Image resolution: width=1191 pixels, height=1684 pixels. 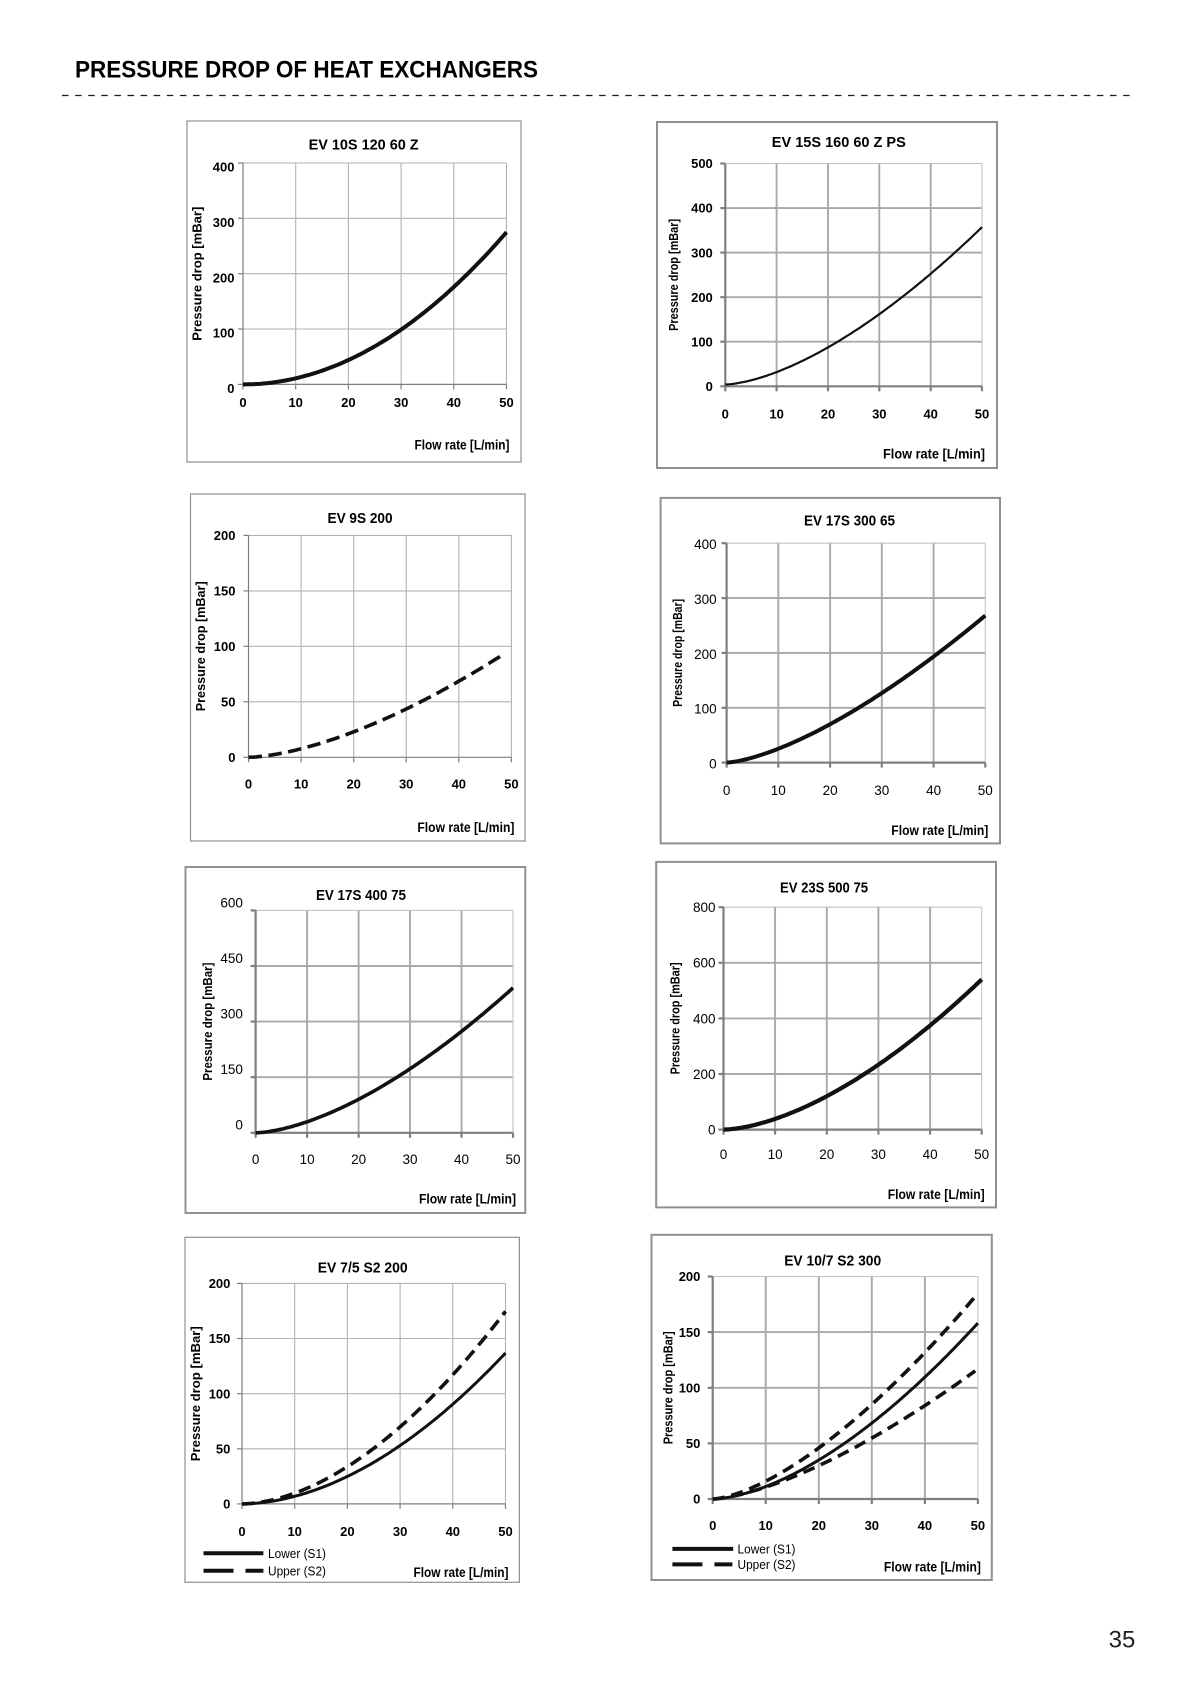 What do you see at coordinates (360, 518) in the screenshot?
I see `svg-text: EV 9S 200` at bounding box center [360, 518].